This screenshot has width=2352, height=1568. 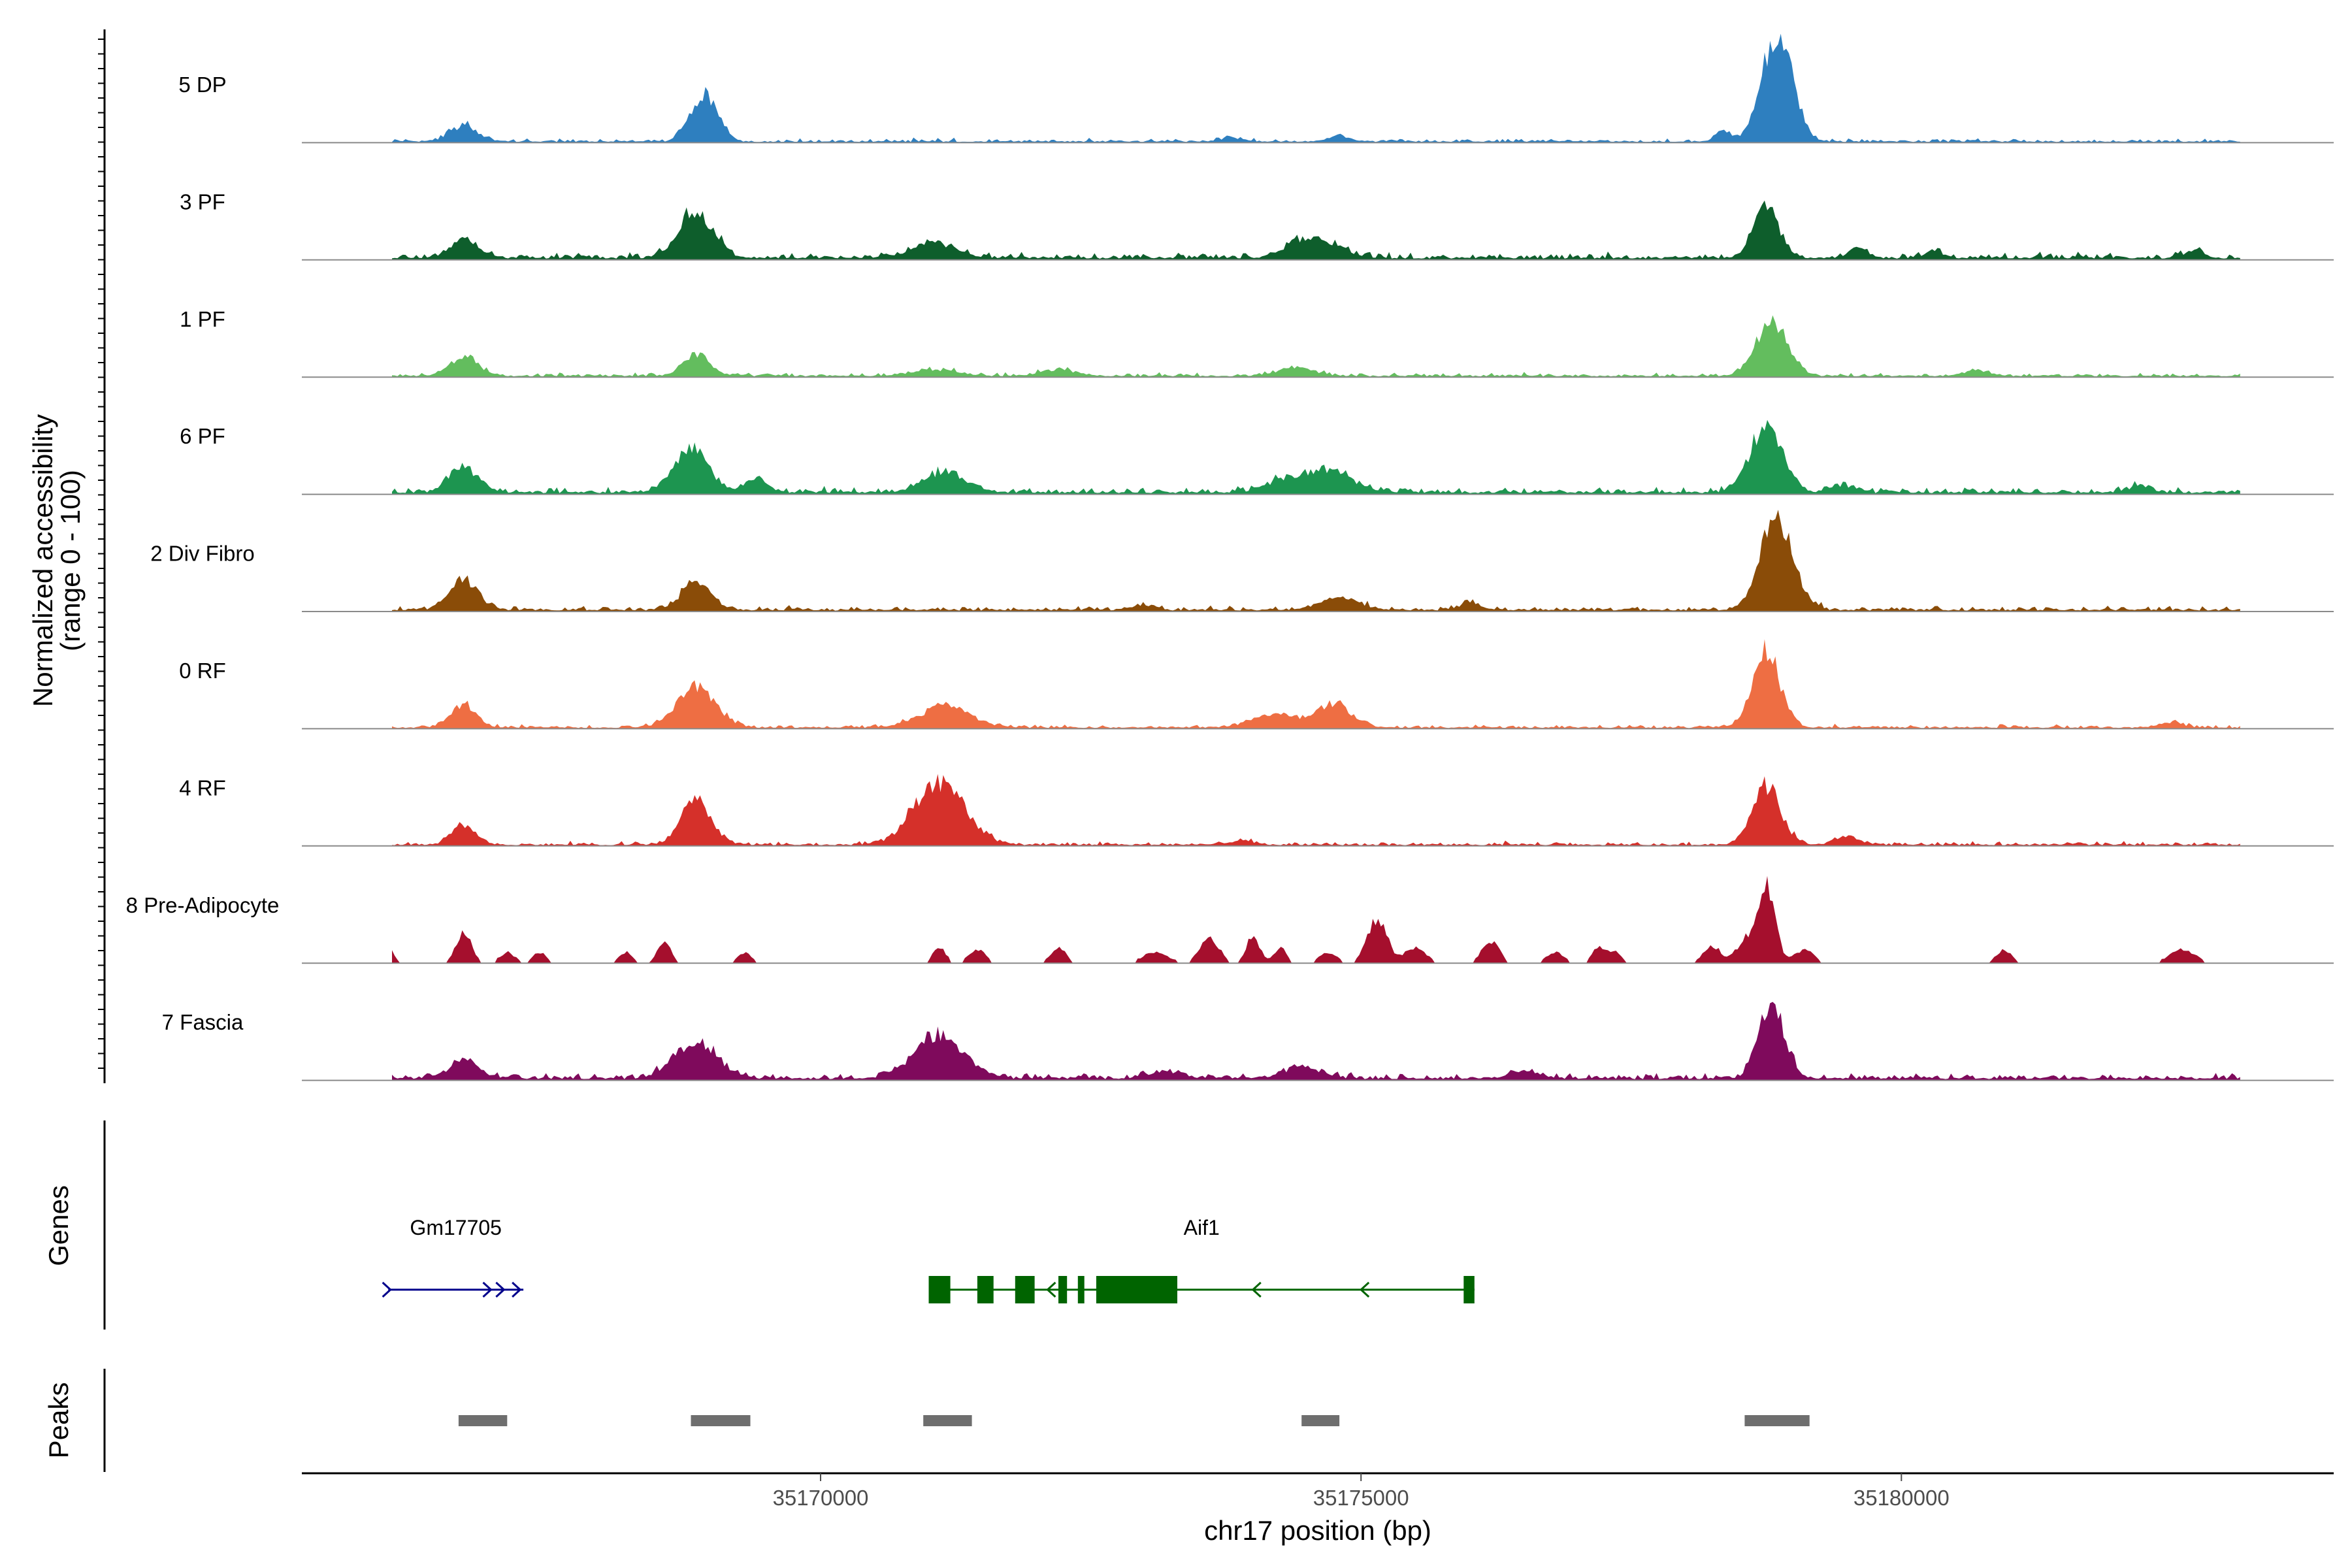 What do you see at coordinates (821, 1498) in the screenshot?
I see `x-tick-label: 35170000` at bounding box center [821, 1498].